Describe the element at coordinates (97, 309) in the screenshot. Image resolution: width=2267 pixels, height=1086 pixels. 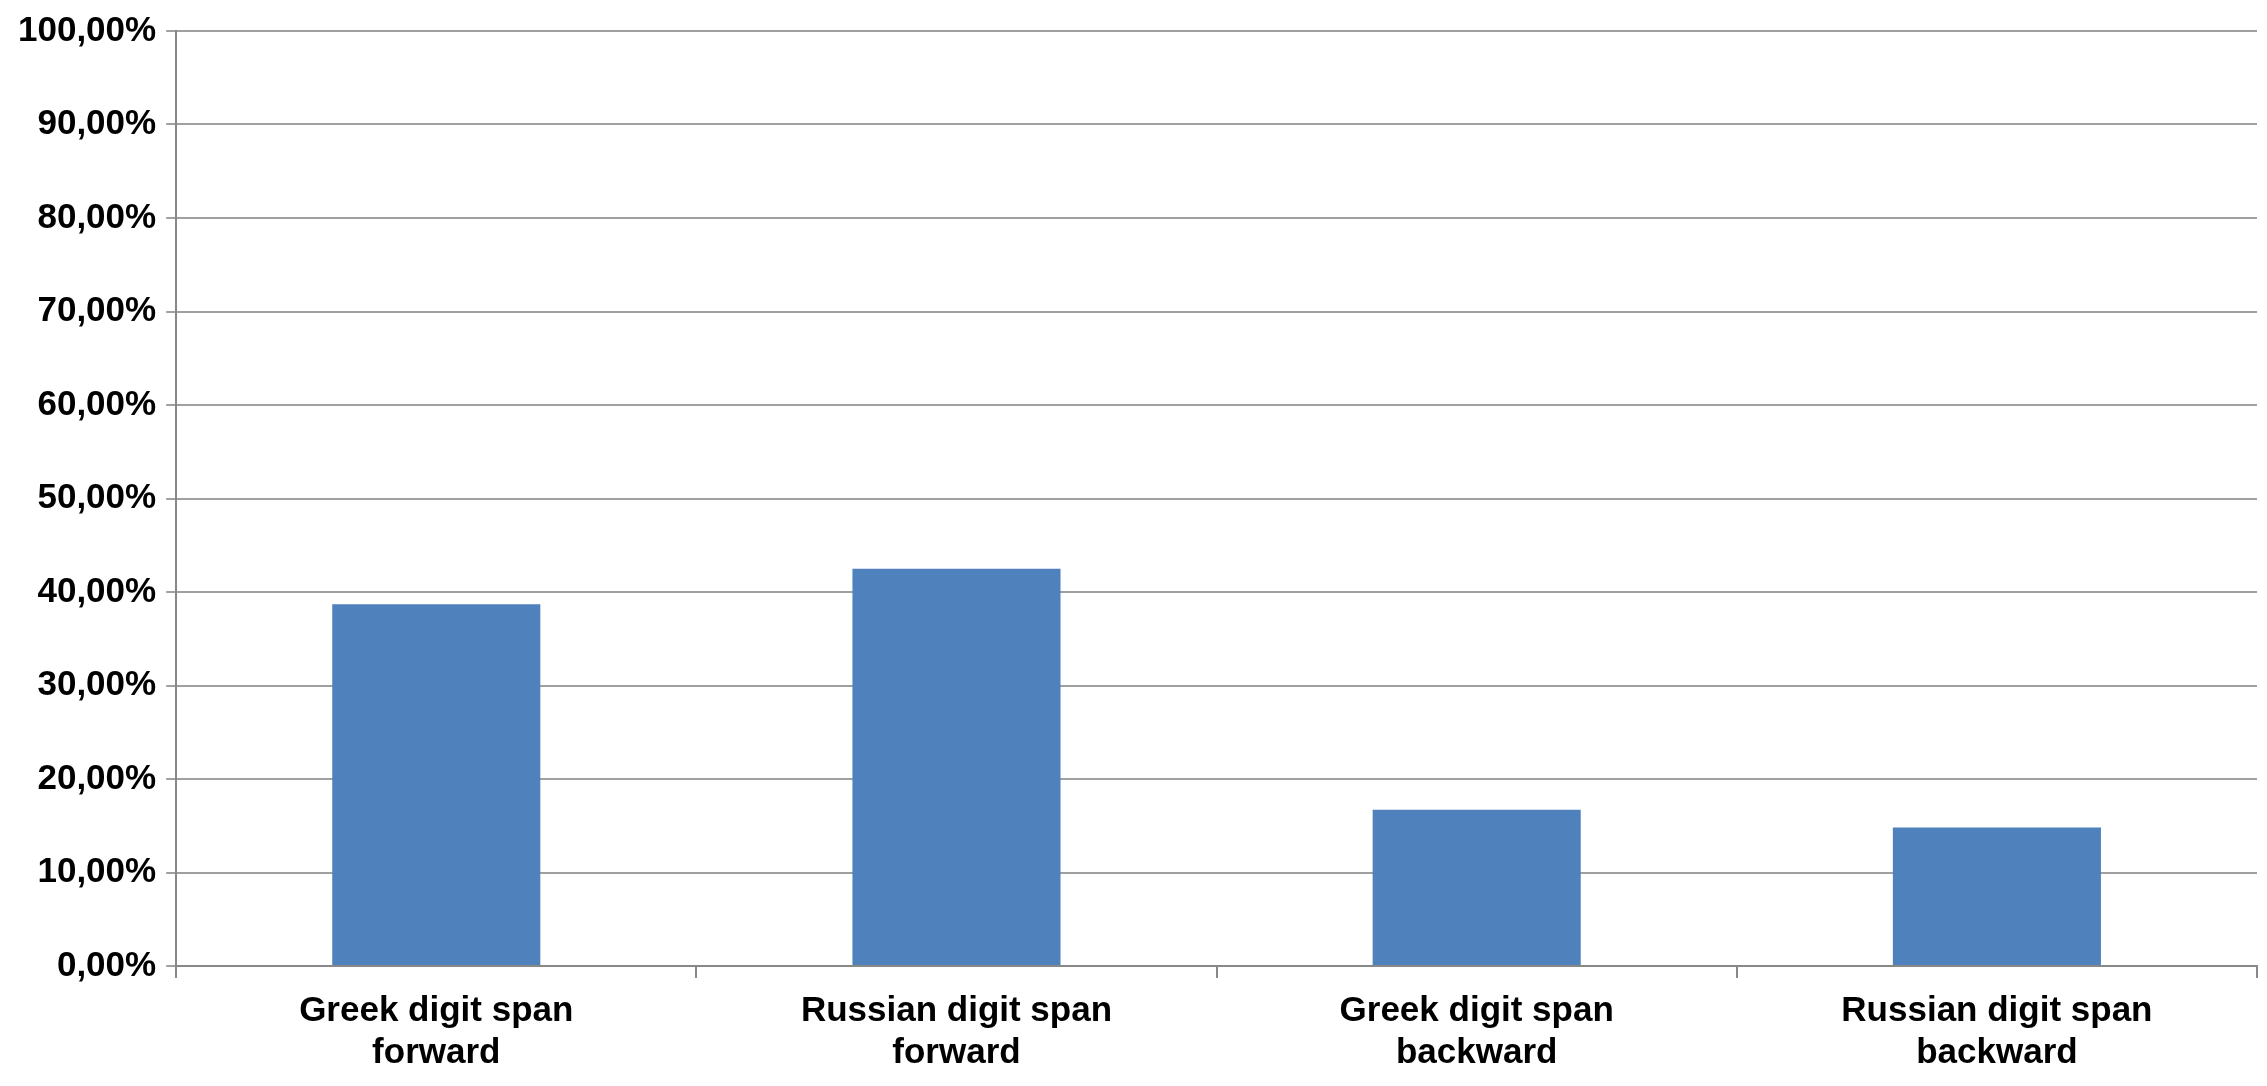
I see `y-tick-label: 70,00%` at that location.